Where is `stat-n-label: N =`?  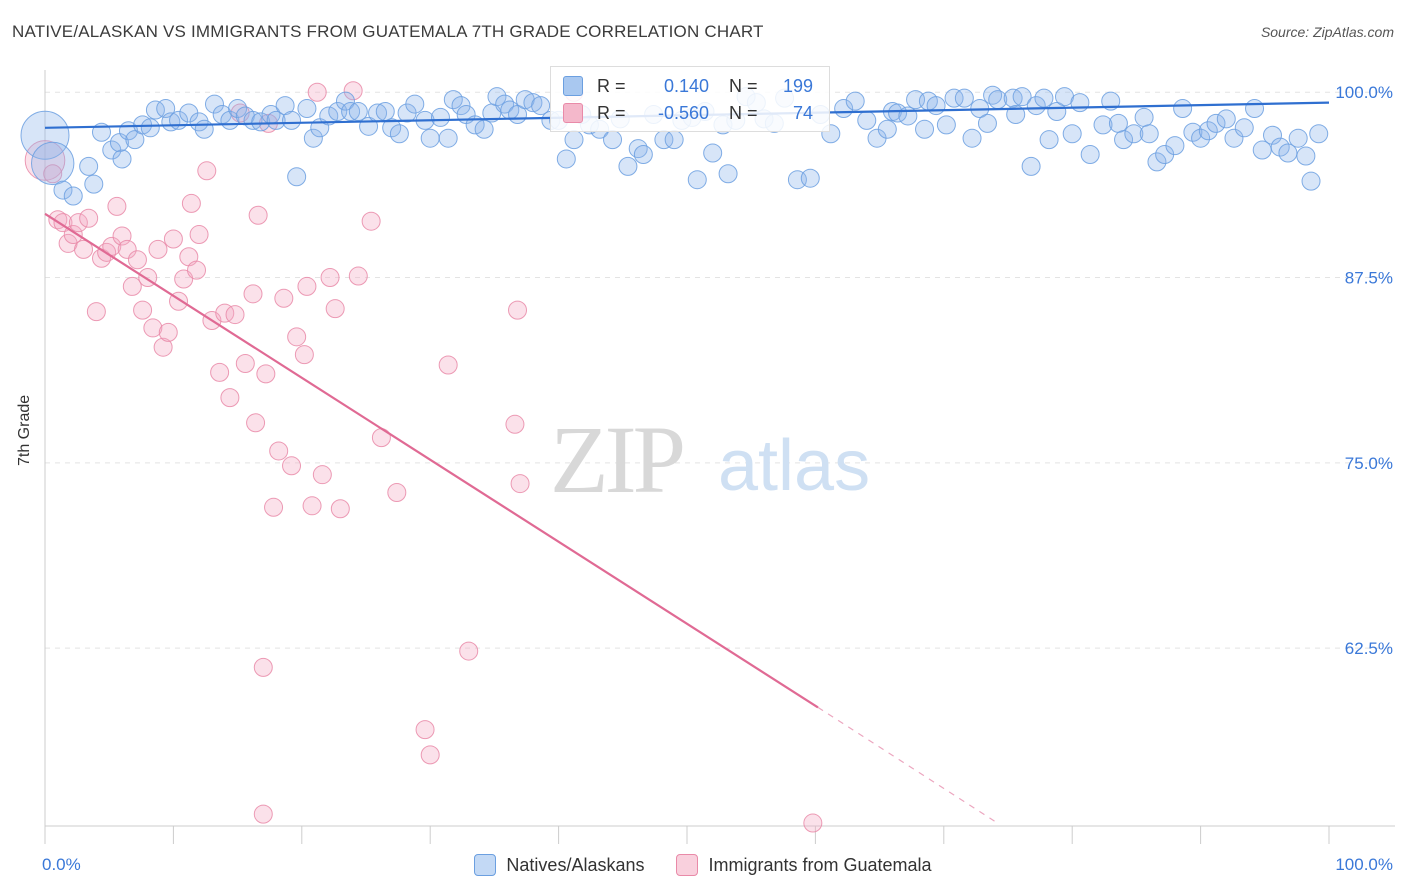
stat-n-label: N = is located at coordinates (743, 112).